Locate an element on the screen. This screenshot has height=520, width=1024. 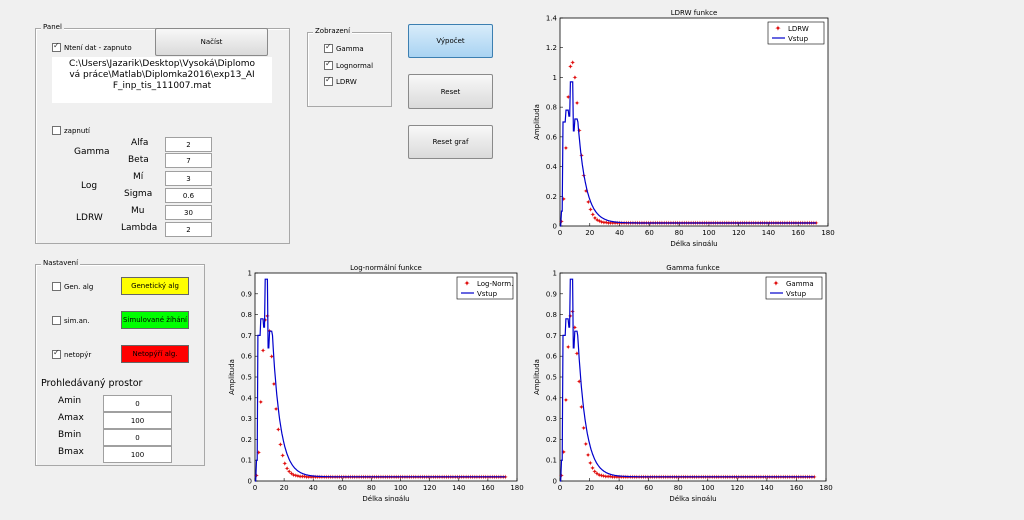
y-tick-label: 1 is located at coordinates (250, 274).